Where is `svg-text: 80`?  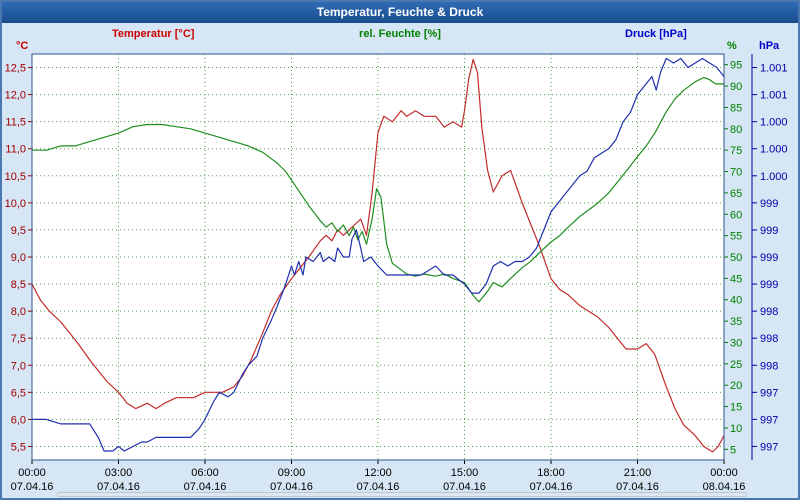 svg-text: 80 is located at coordinates (736, 130).